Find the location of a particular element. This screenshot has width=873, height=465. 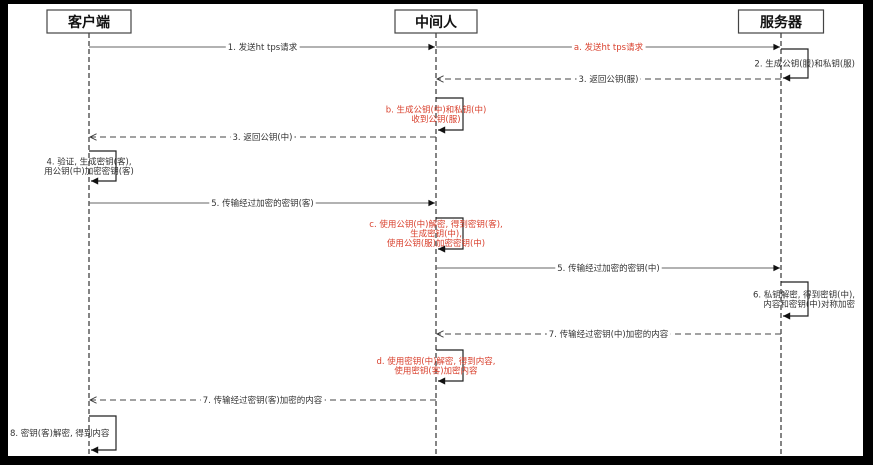

message-label: a. 发送ht tps请求 is located at coordinates (609, 47).